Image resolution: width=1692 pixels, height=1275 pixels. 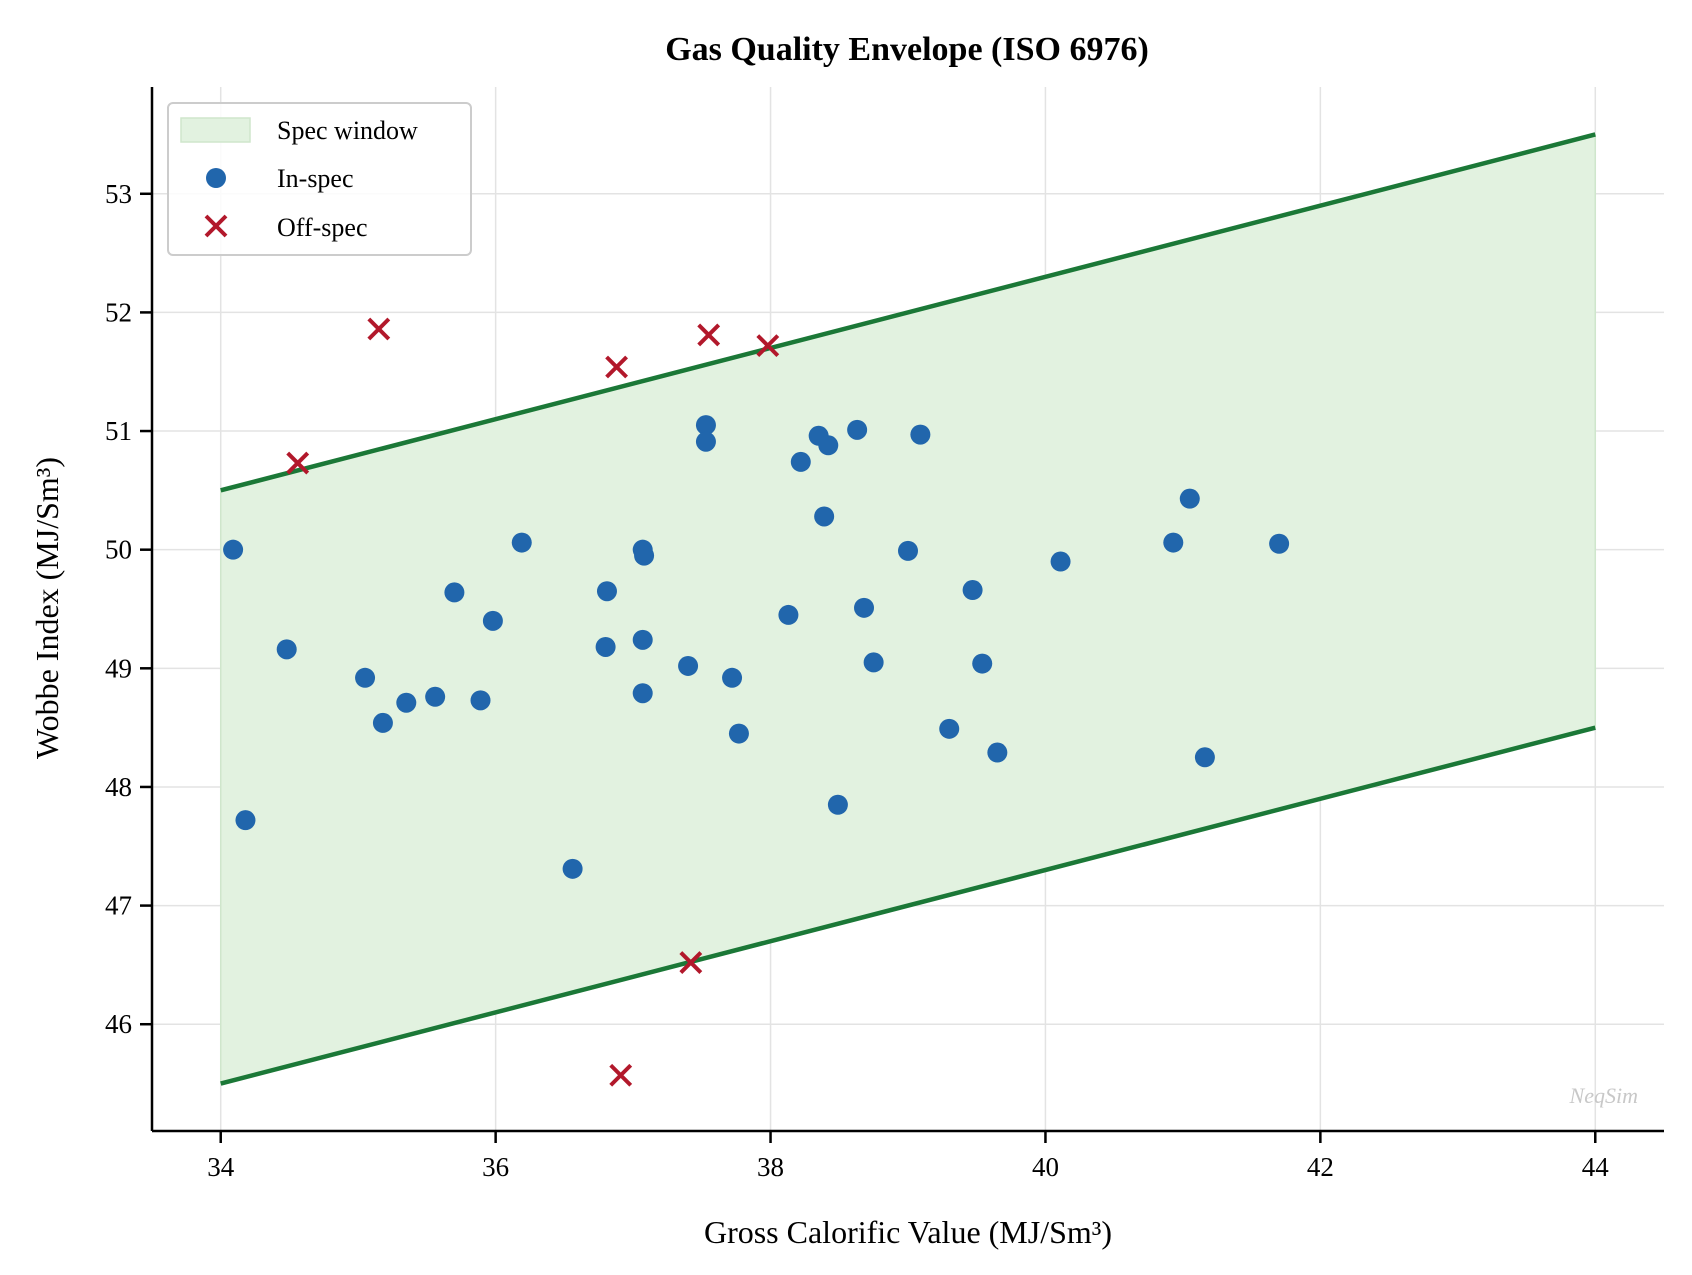 What do you see at coordinates (347, 130) in the screenshot?
I see `legend-spec-window-label: Spec window` at bounding box center [347, 130].